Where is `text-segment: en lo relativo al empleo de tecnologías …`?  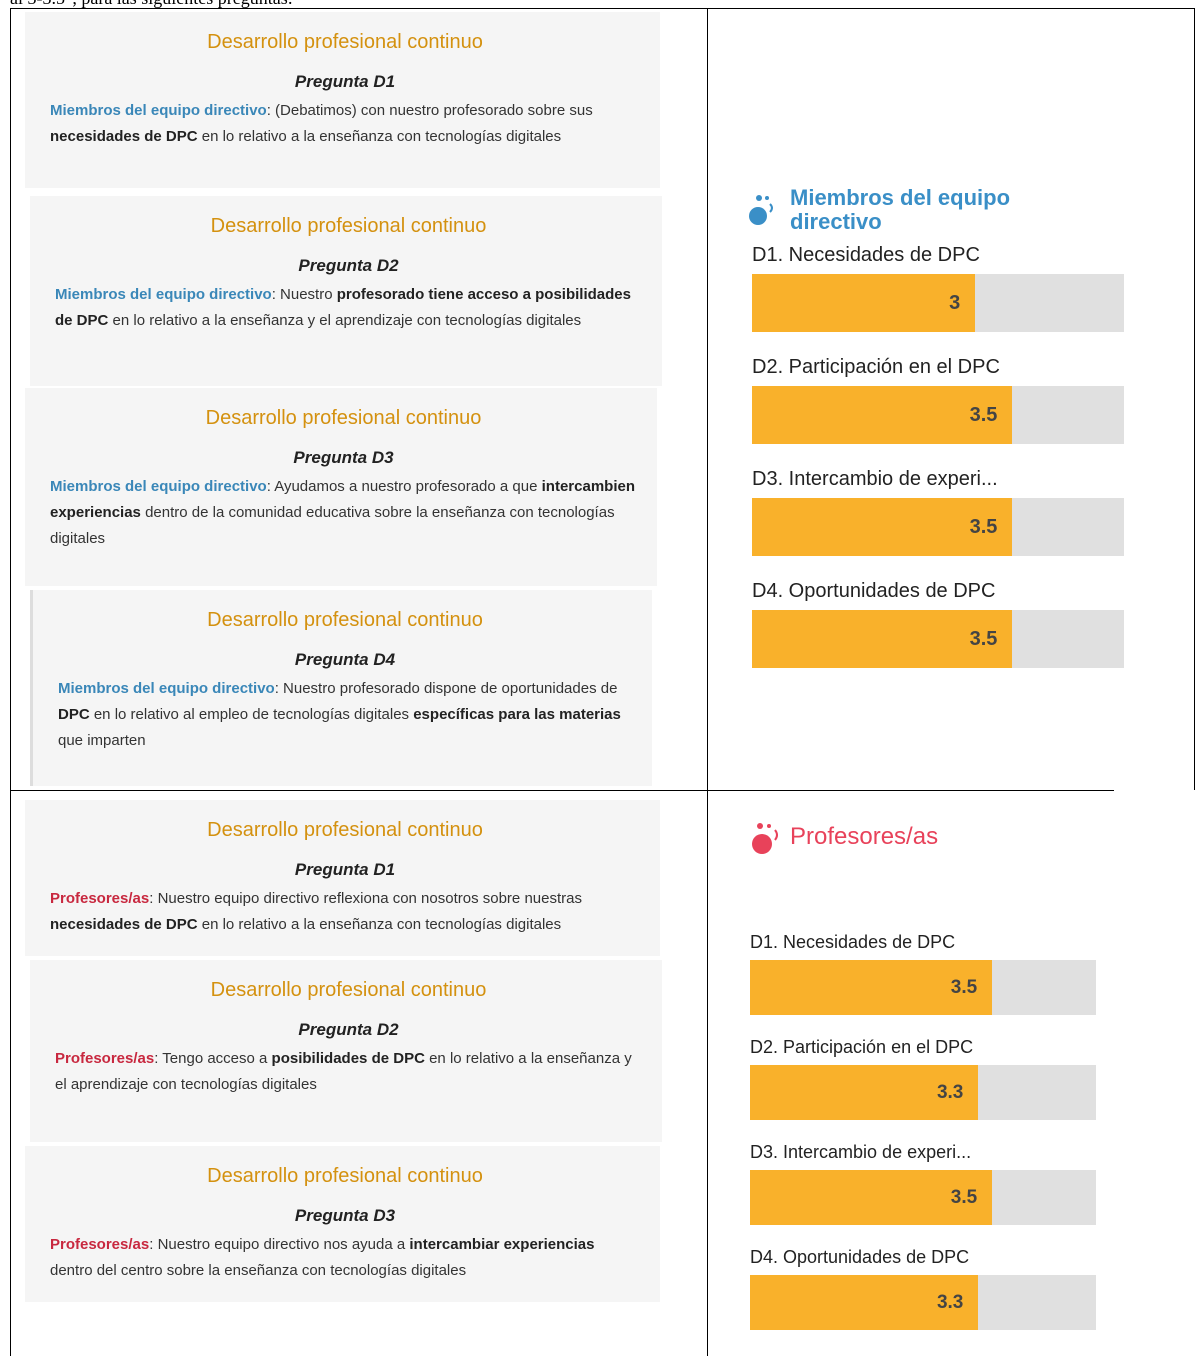
text-segment: en lo relativo al empleo de tecnologías … is located at coordinates (251, 714).